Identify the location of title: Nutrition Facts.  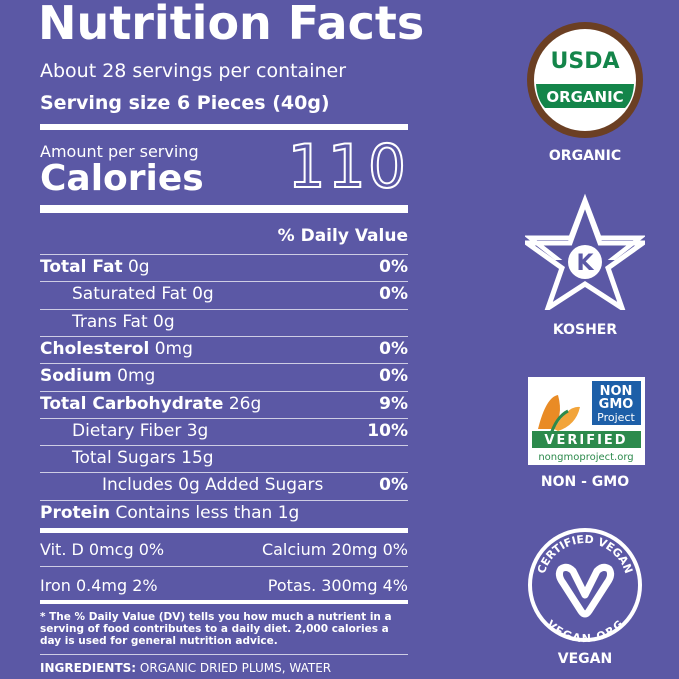
(231, 25).